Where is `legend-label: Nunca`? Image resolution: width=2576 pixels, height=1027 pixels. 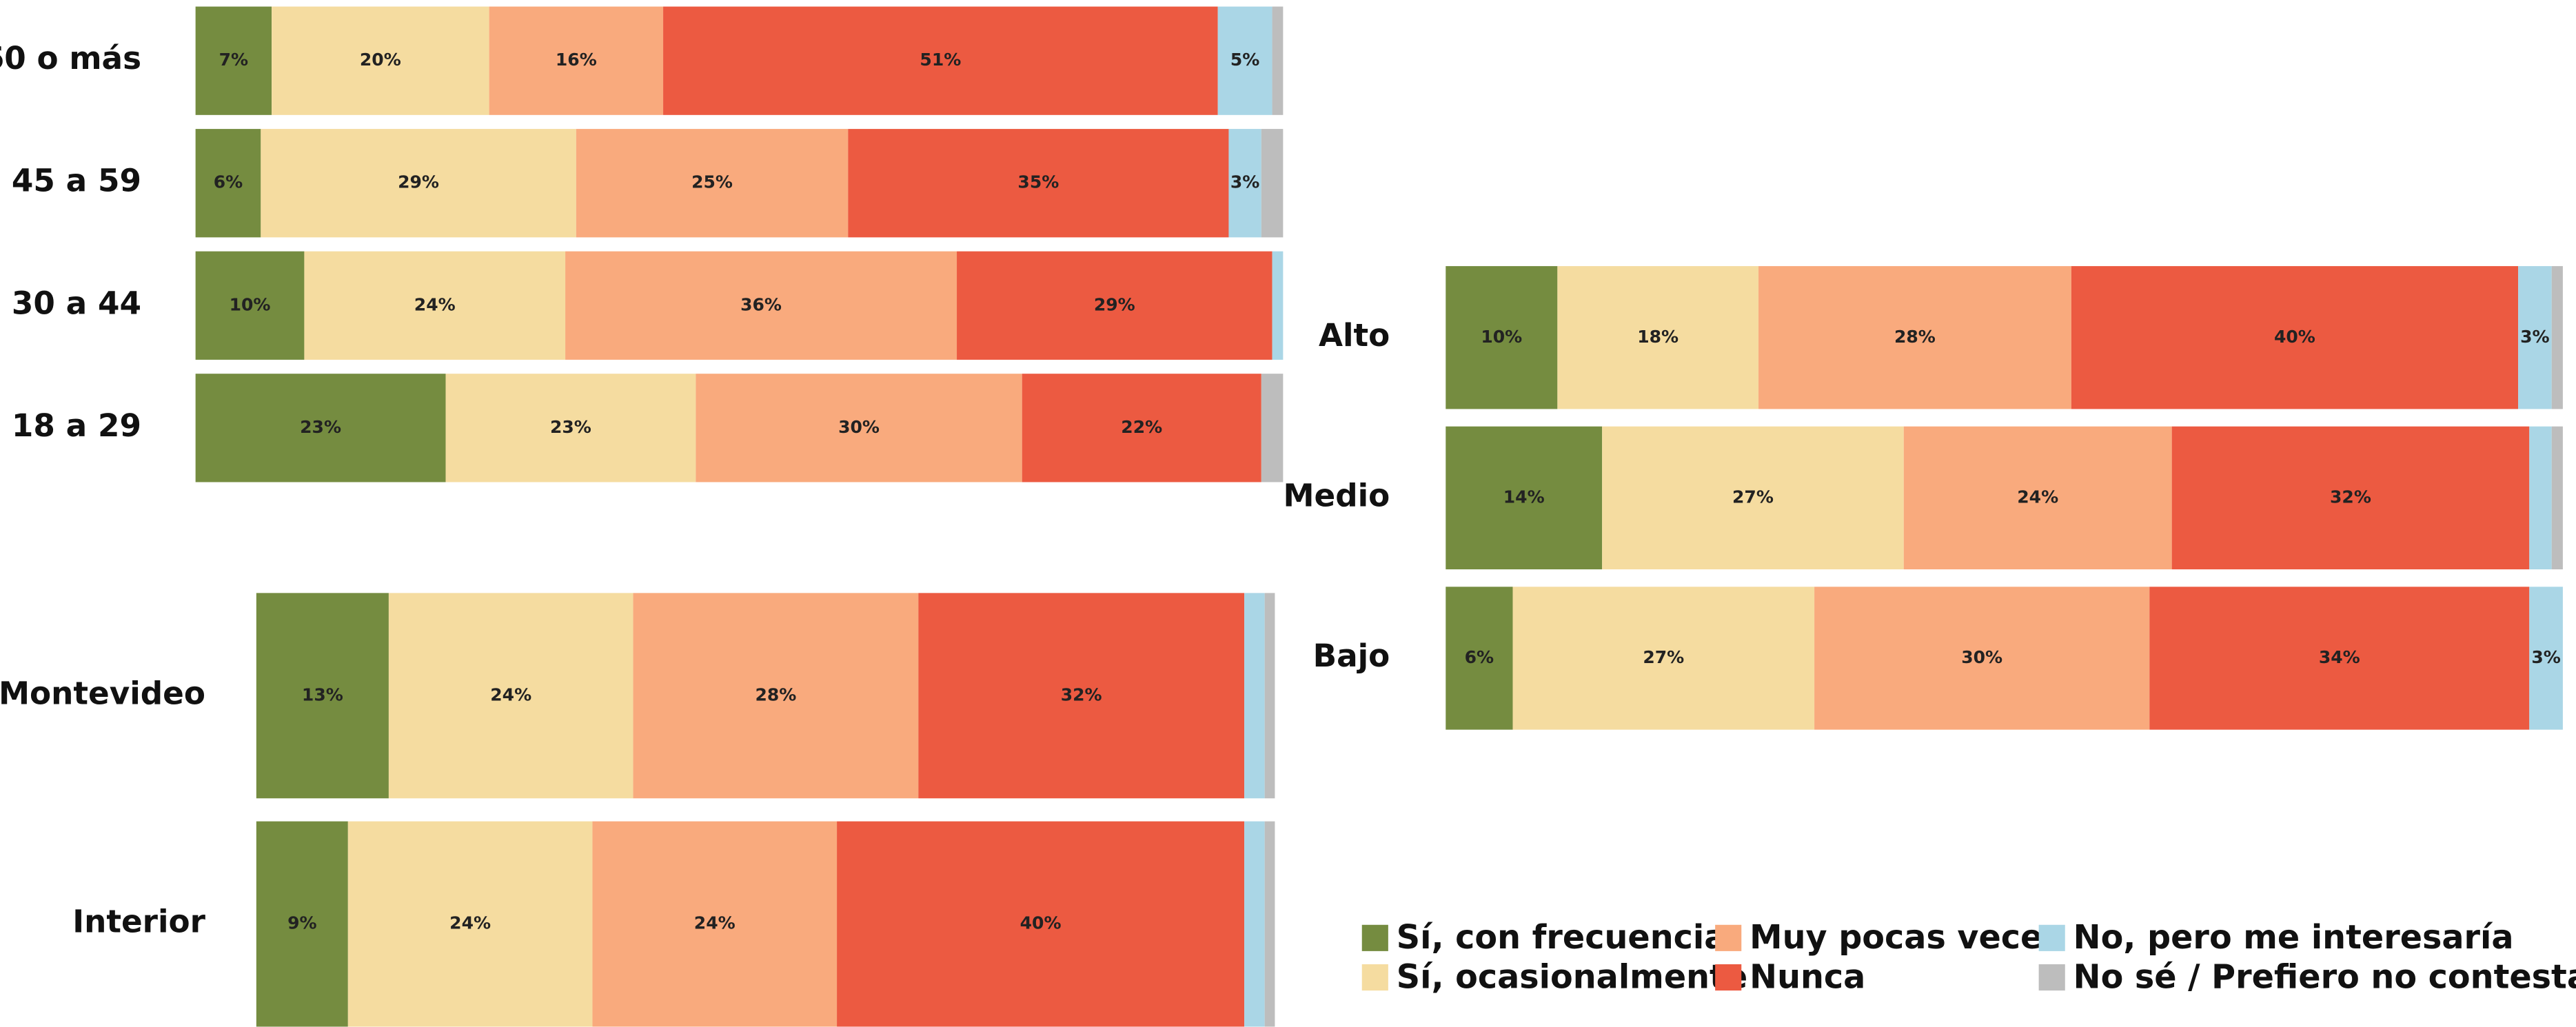 legend-label: Nunca is located at coordinates (1807, 977).